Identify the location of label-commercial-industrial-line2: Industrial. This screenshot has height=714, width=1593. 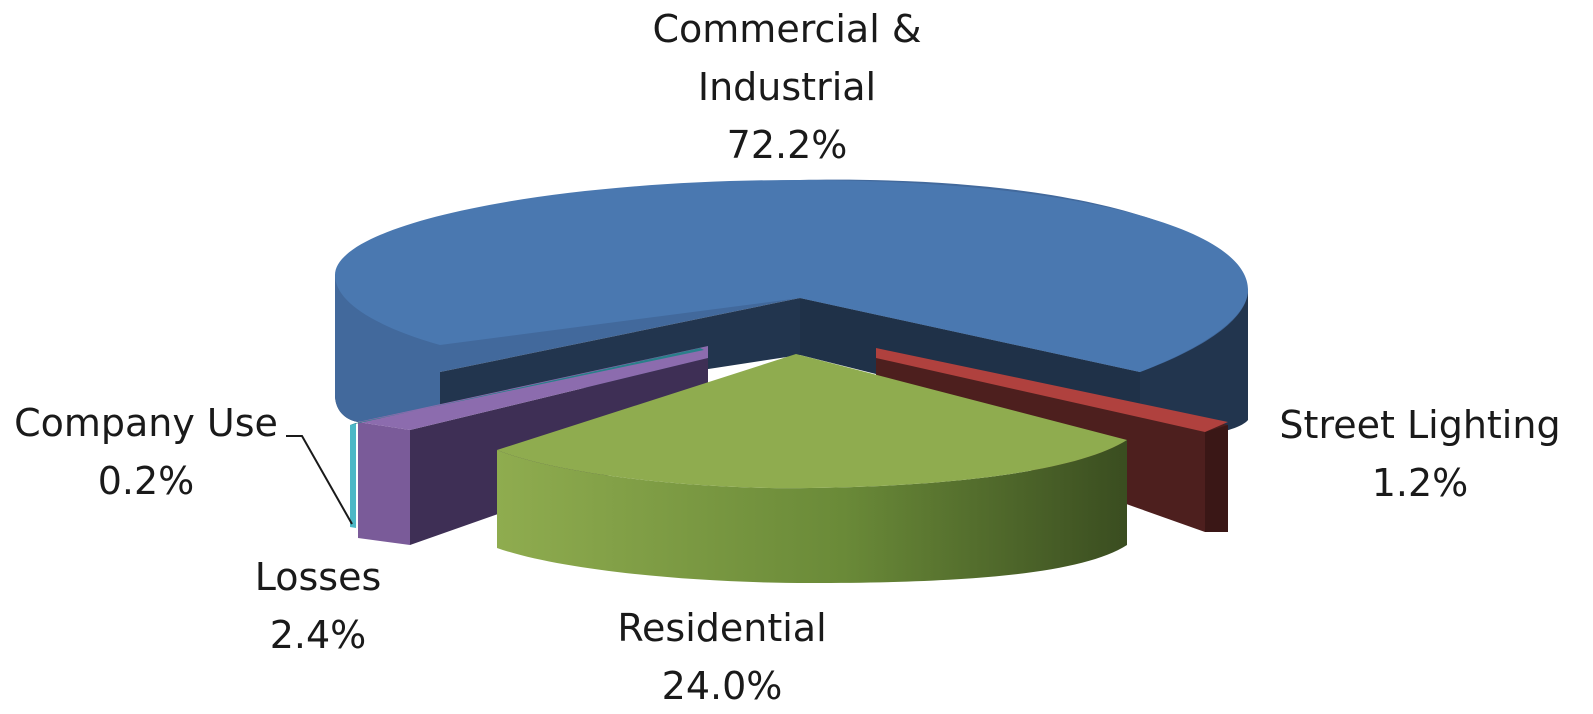
(787, 87).